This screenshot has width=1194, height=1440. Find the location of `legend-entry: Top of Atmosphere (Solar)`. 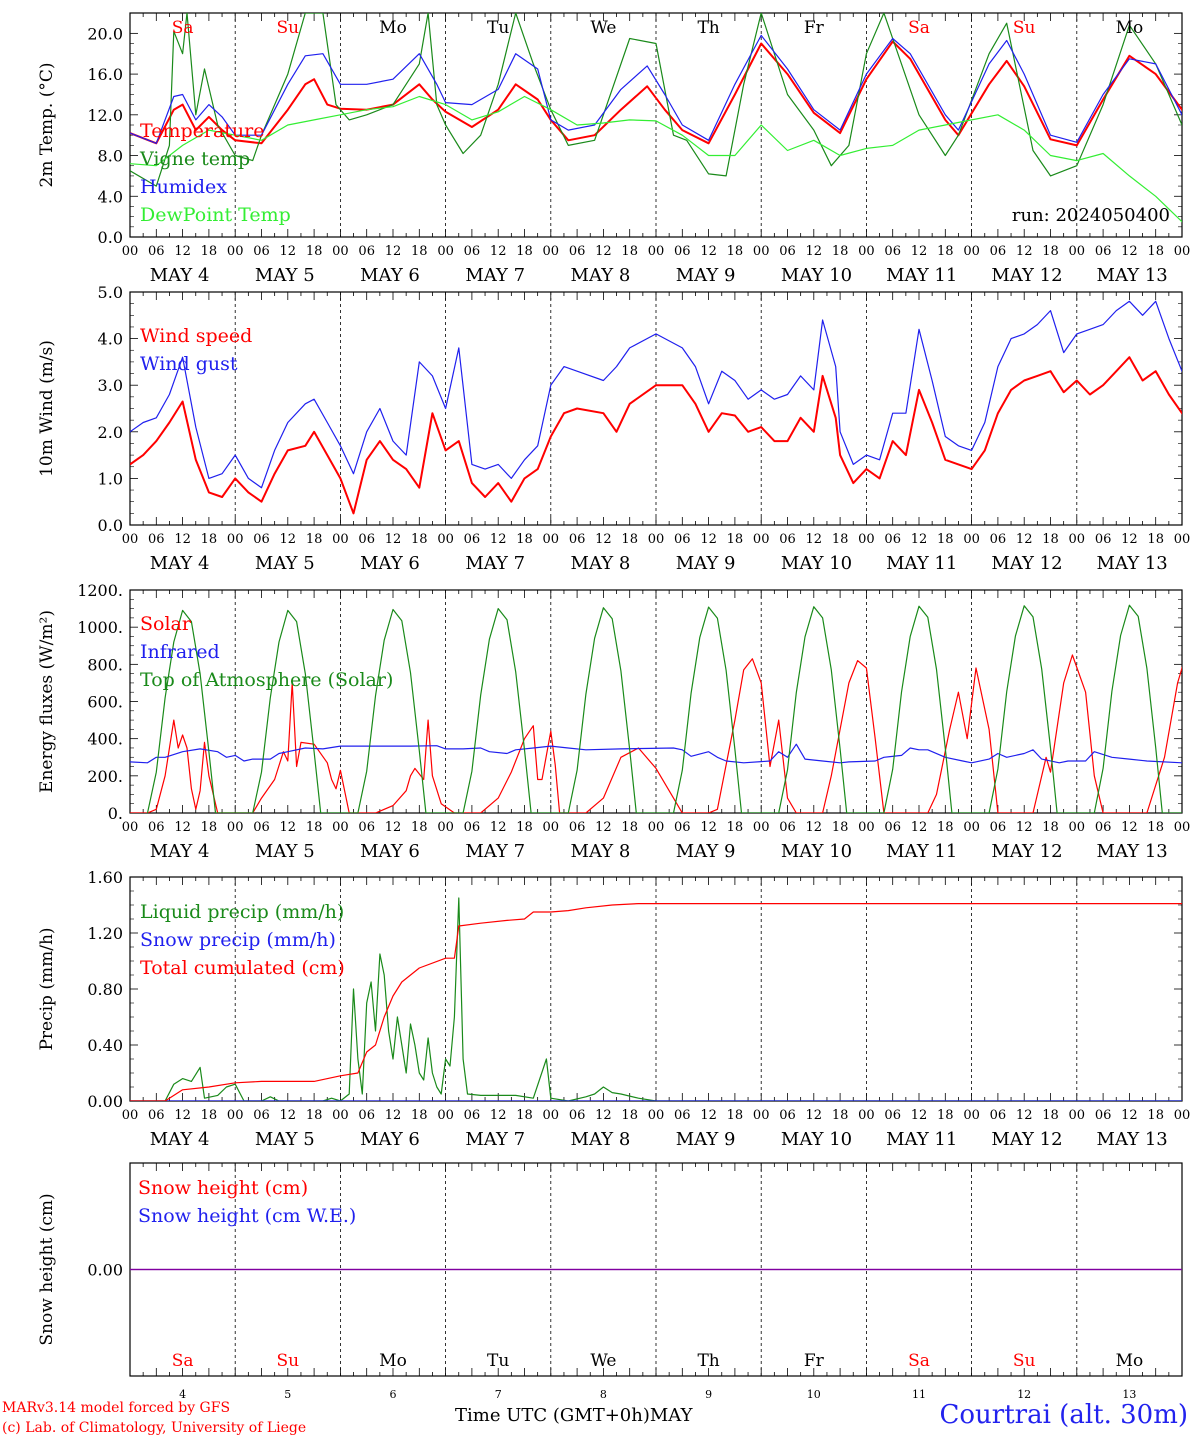

legend-entry: Top of Atmosphere (Solar) is located at coordinates (266, 680).